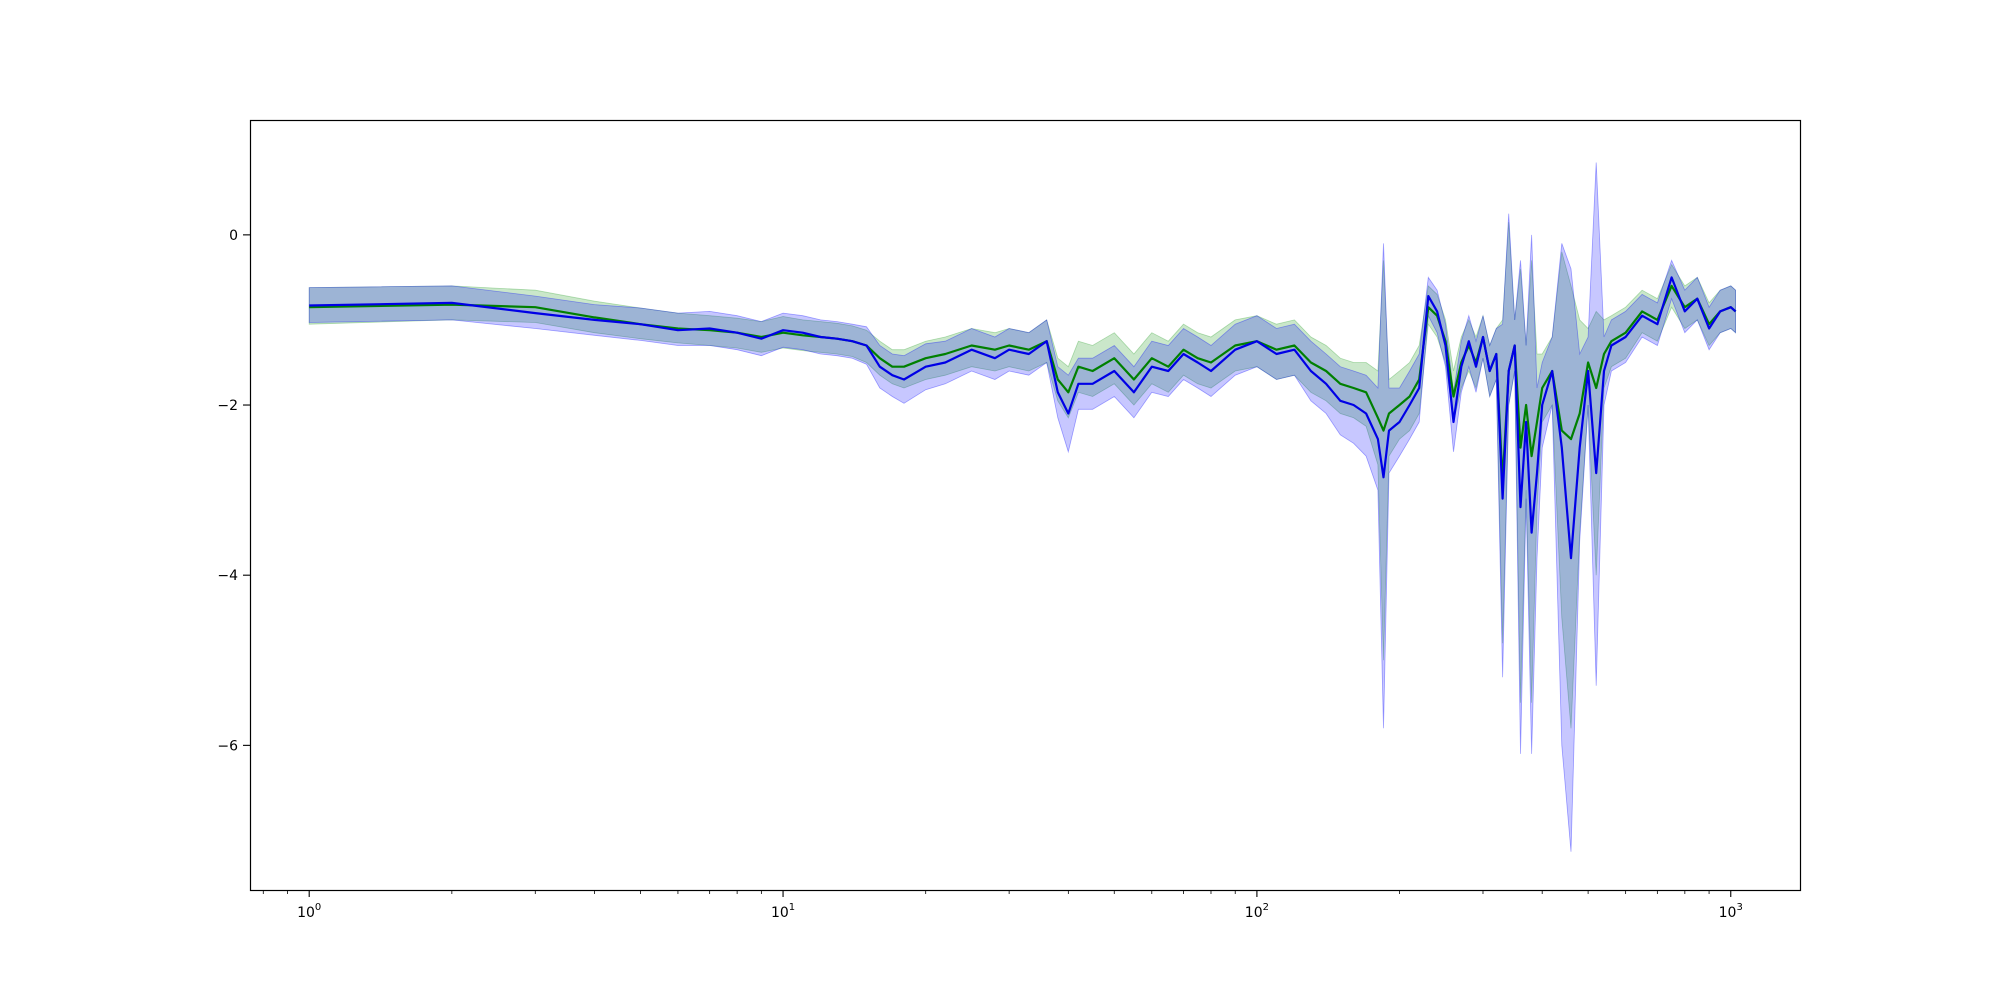 The image size is (2000, 1000). What do you see at coordinates (309, 911) in the screenshot?
I see `x-tick-label: 10⁰` at bounding box center [309, 911].